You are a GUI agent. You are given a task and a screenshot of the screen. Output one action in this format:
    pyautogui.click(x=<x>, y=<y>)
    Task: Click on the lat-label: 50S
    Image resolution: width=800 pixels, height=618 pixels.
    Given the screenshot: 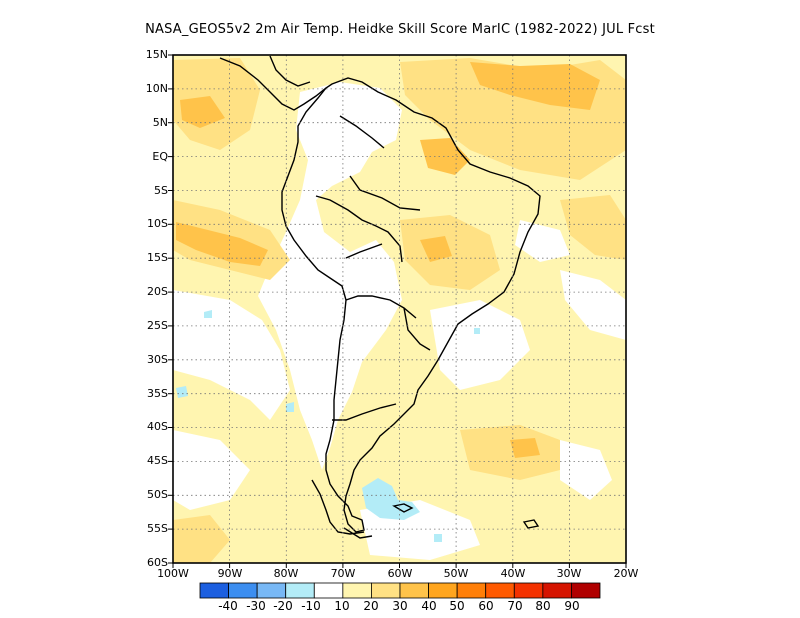 What is the action you would take?
    pyautogui.click(x=157, y=494)
    